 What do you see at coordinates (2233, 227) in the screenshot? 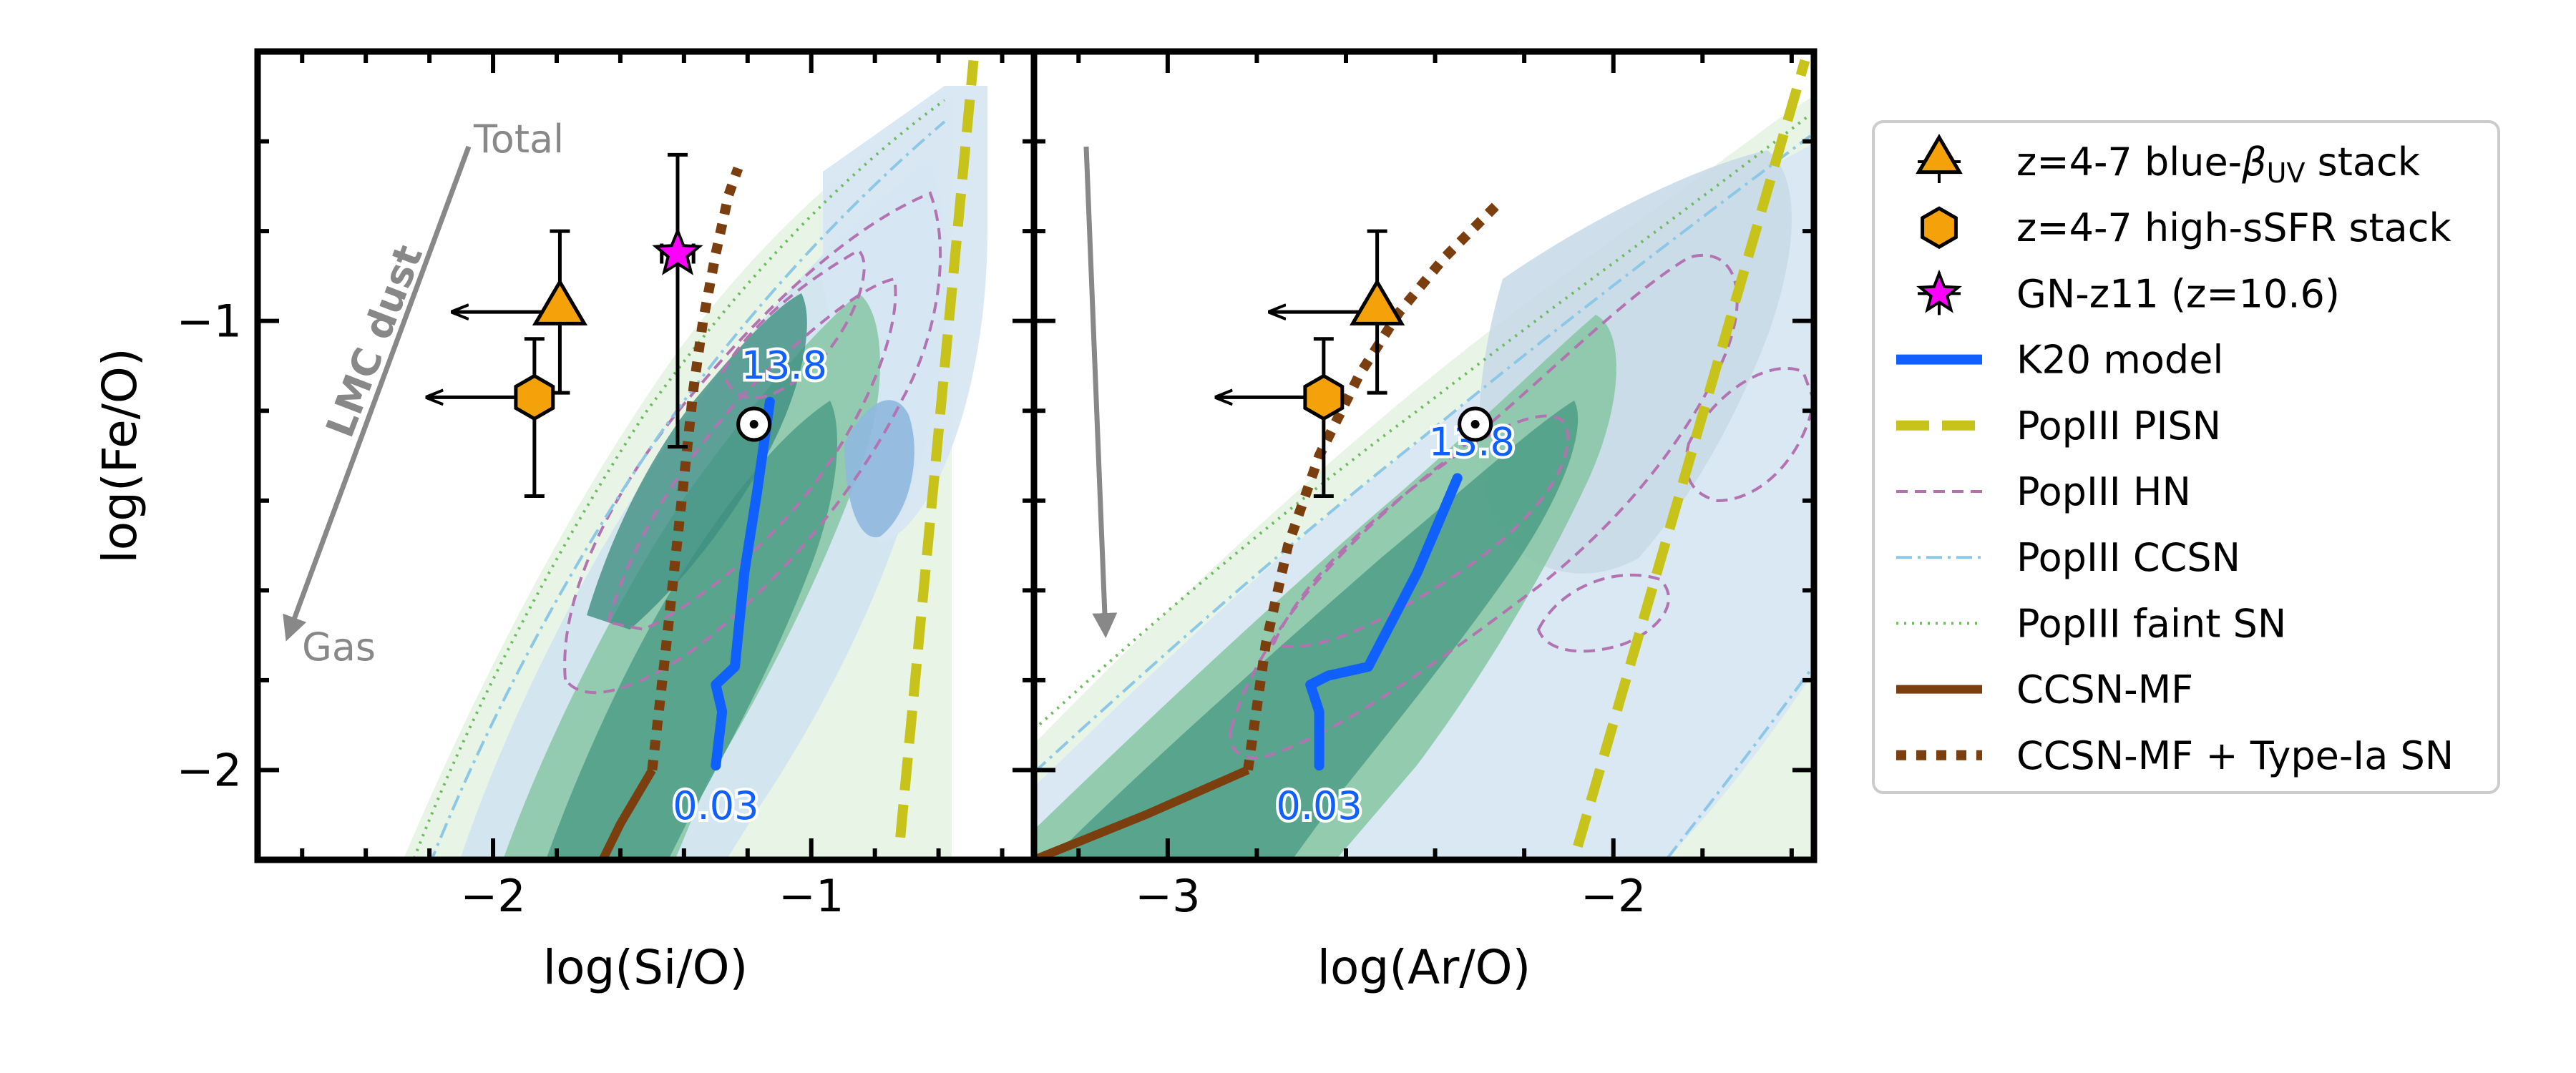
I see `legend-label: z=4-7 high-sSFR stack` at bounding box center [2233, 227].